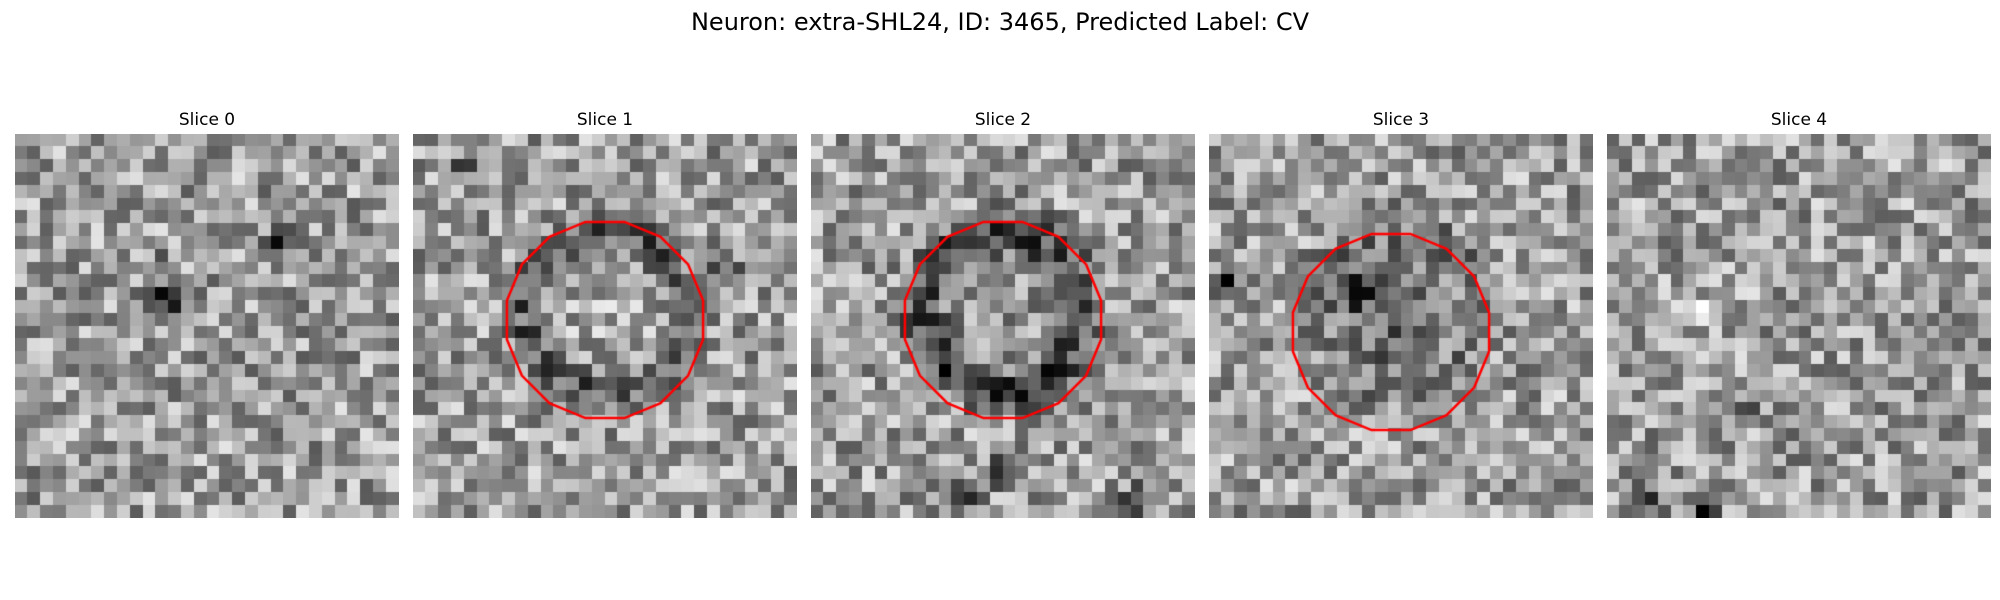 The width and height of the screenshot is (2000, 600). Describe the element at coordinates (1799, 120) in the screenshot. I see `slice-title: Slice 4` at that location.